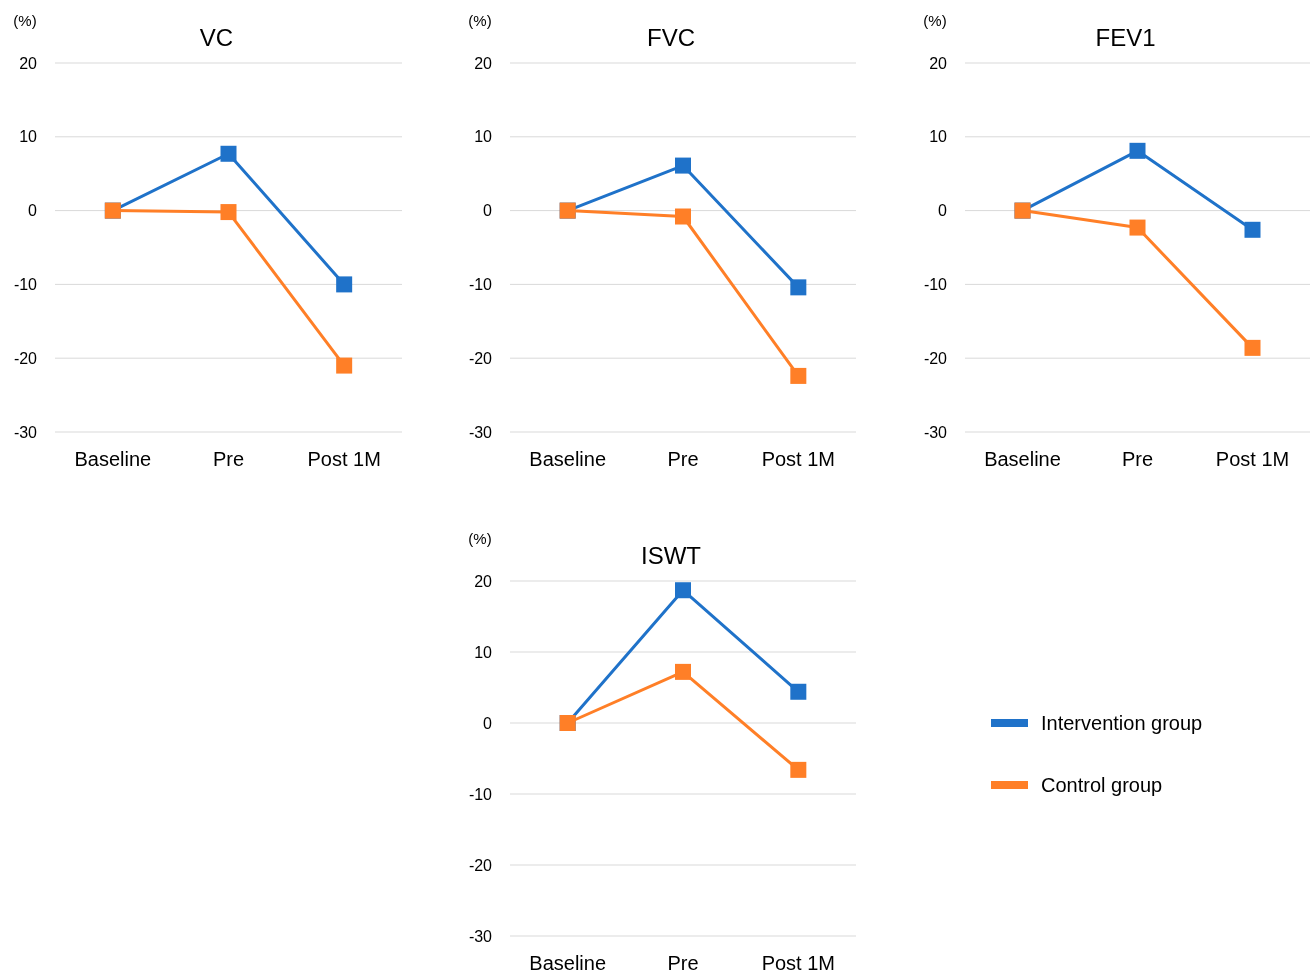 The image size is (1312, 973). What do you see at coordinates (671, 555) in the screenshot?
I see `chart-title: ISWT` at bounding box center [671, 555].